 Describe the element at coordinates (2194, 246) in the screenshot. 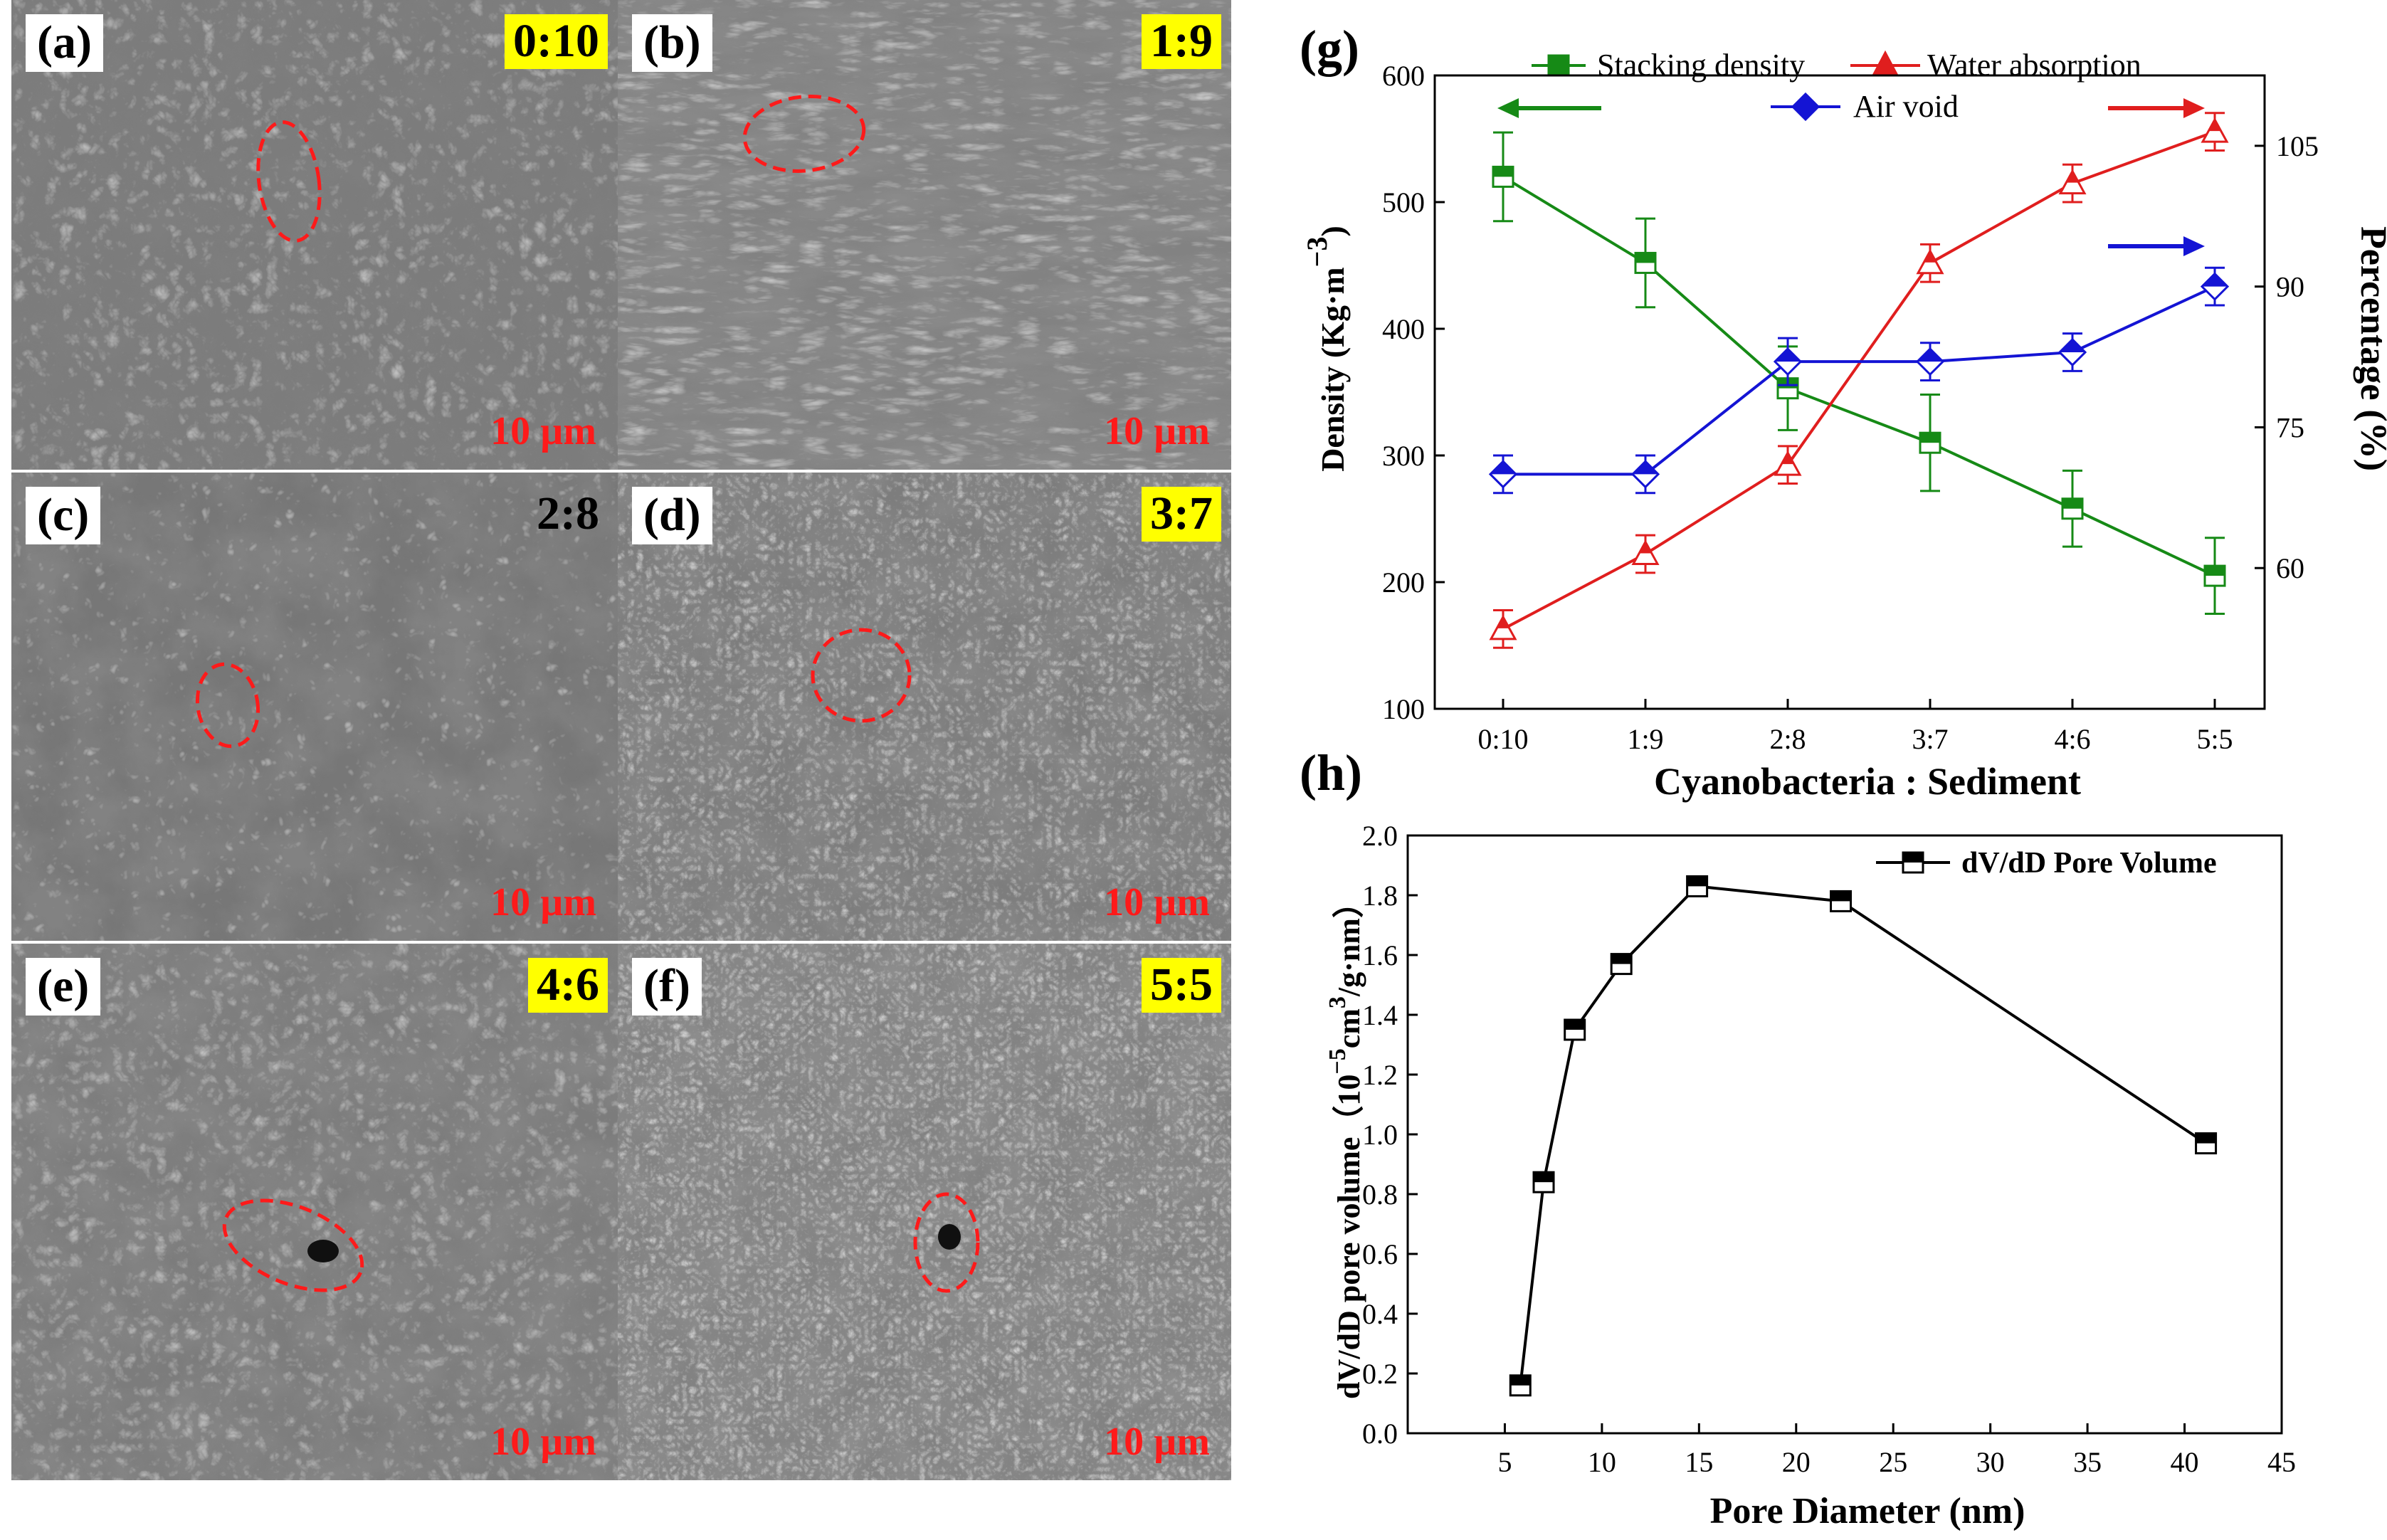

I see `blue-arrow-right-head` at that location.